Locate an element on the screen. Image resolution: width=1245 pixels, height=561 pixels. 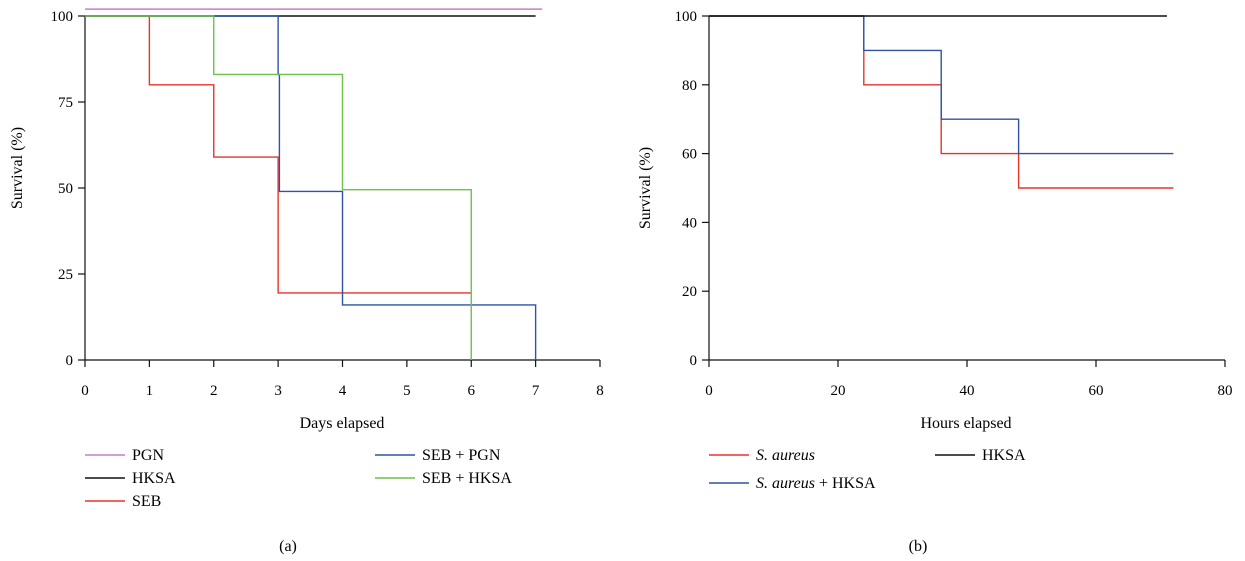
legend-label: SEB + PGN is located at coordinates (461, 455).